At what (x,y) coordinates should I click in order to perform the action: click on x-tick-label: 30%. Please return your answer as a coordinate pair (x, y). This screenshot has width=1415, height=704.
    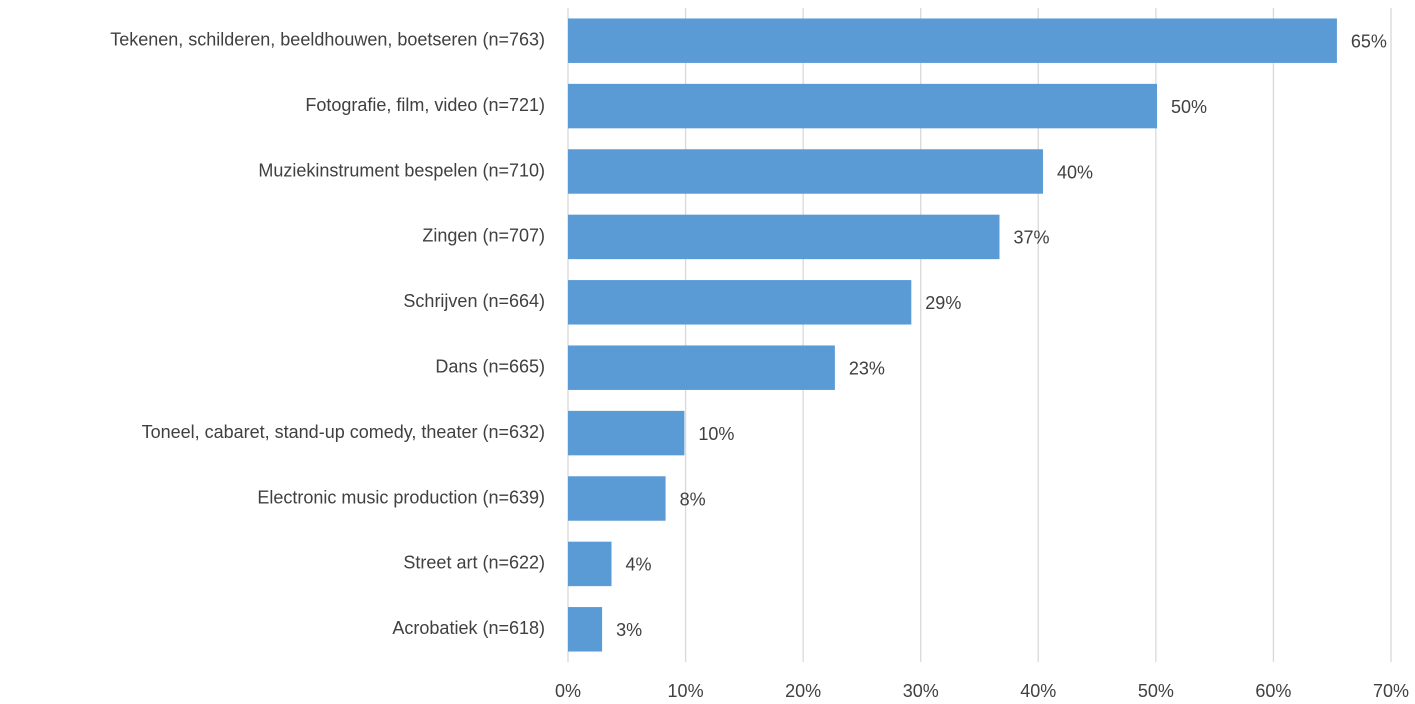
    Looking at the image, I should click on (921, 691).